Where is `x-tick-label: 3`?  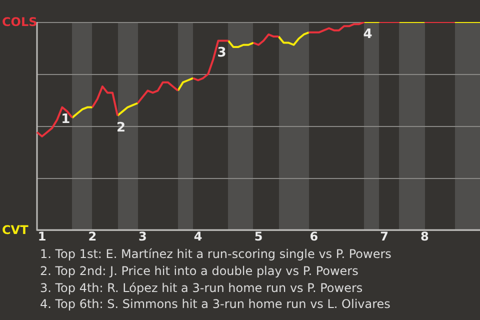 x-tick-label: 3 is located at coordinates (142, 236).